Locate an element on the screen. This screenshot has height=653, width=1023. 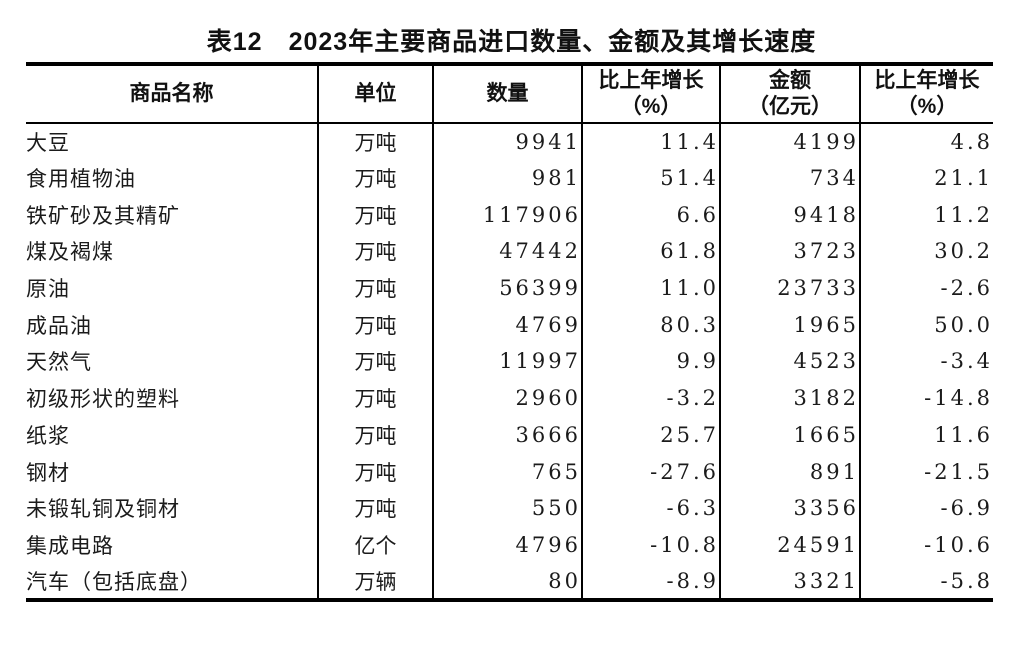
quantity-cell: 3666 is located at coordinates (507, 435).